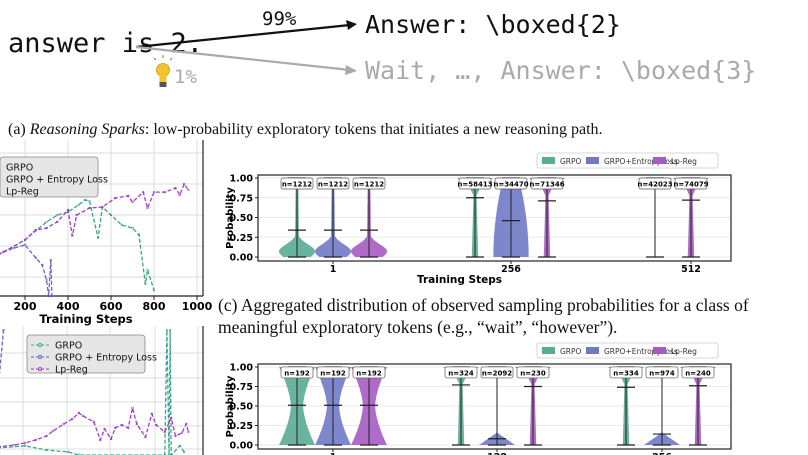  I want to click on n-label: n=42023, so click(654, 185).